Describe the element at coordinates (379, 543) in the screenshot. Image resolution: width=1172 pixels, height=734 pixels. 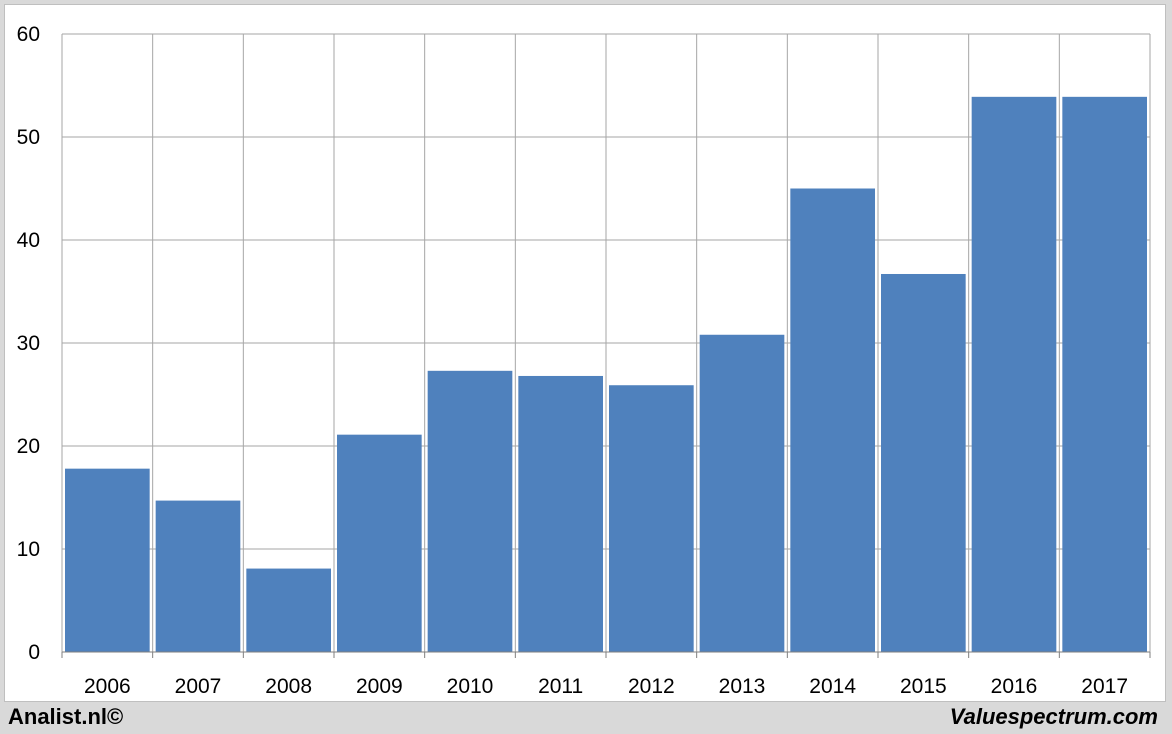
I see `bar-2009` at that location.